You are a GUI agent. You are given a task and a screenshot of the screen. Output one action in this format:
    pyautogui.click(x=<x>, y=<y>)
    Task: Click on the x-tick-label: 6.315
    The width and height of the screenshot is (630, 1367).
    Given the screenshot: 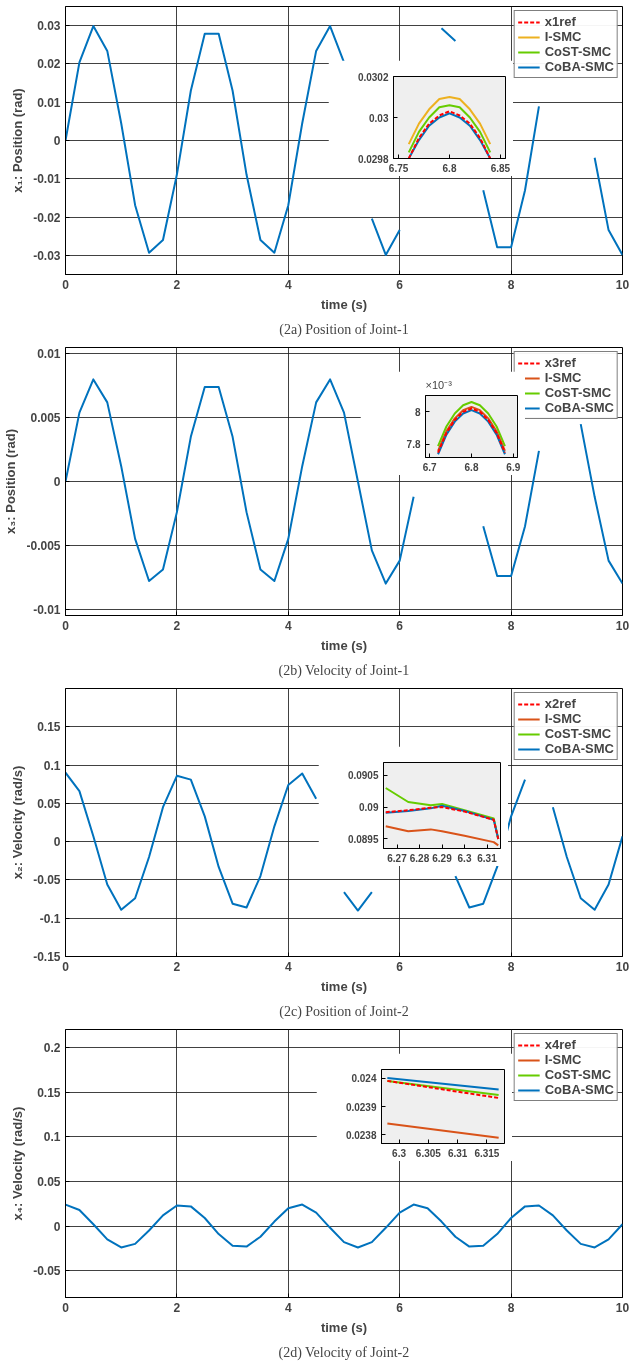 What is the action you would take?
    pyautogui.click(x=487, y=1153)
    